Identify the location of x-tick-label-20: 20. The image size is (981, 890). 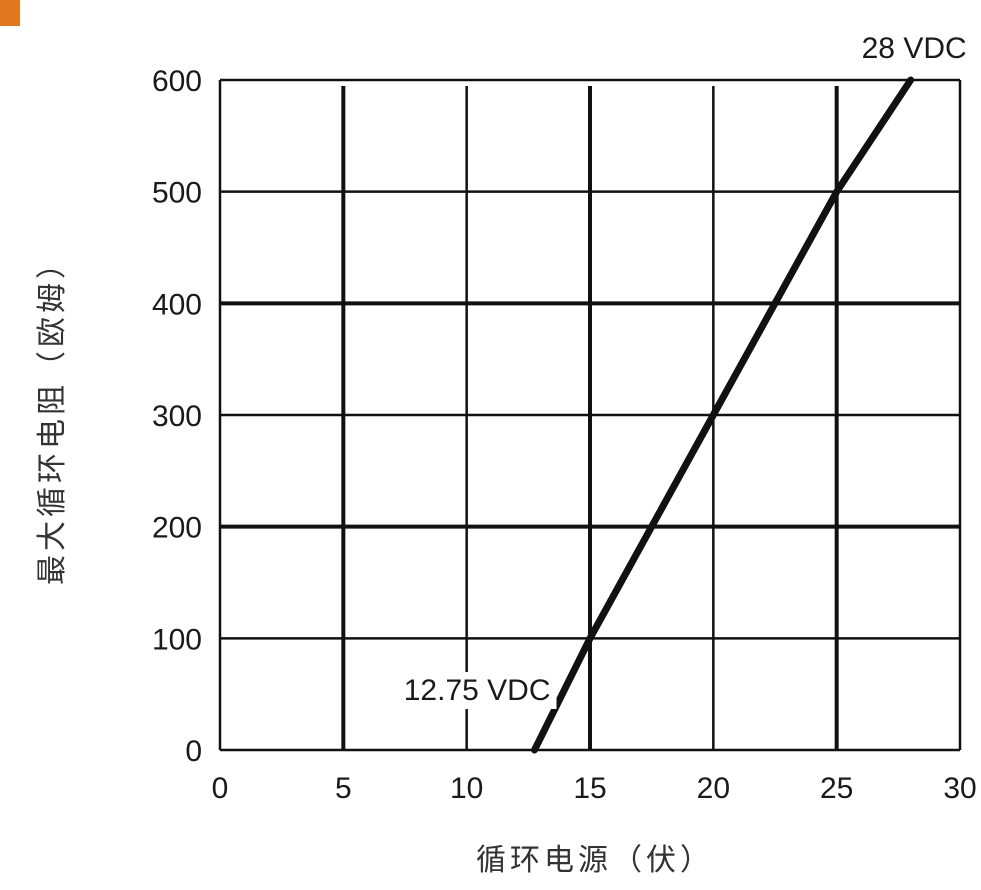
(713, 788).